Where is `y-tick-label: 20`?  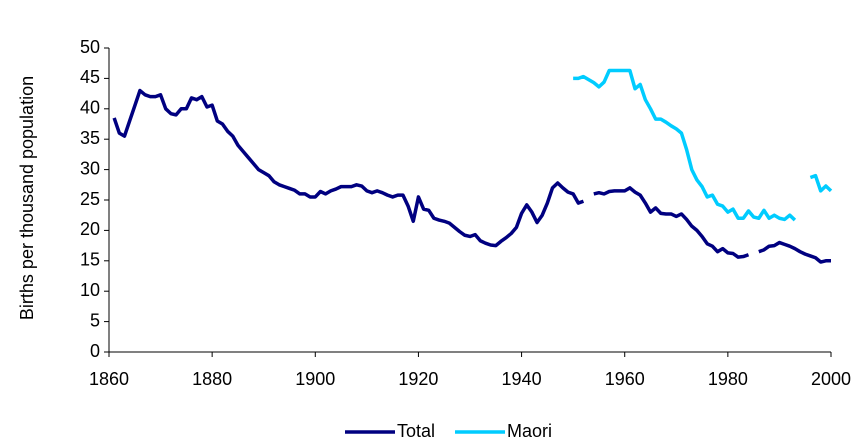 y-tick-label: 20 is located at coordinates (90, 229).